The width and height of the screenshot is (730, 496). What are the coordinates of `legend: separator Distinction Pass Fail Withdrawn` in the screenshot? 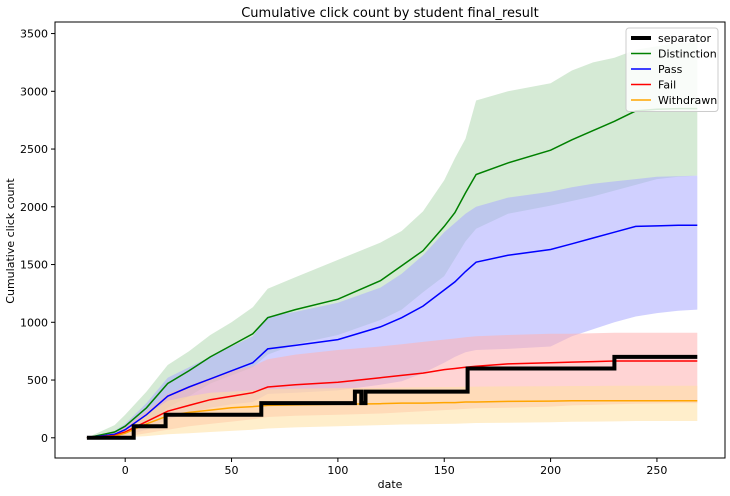 It's located at (672, 69).